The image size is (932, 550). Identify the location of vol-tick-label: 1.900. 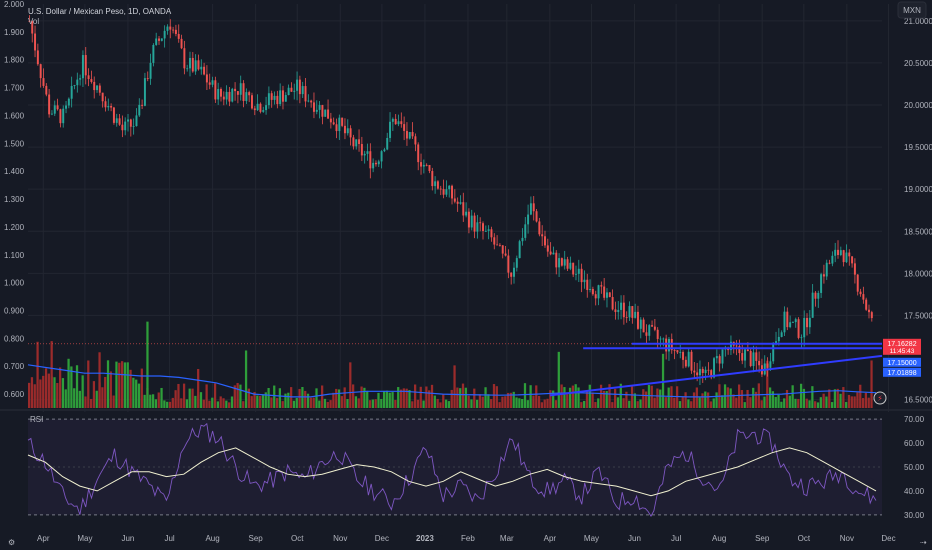
(14, 32).